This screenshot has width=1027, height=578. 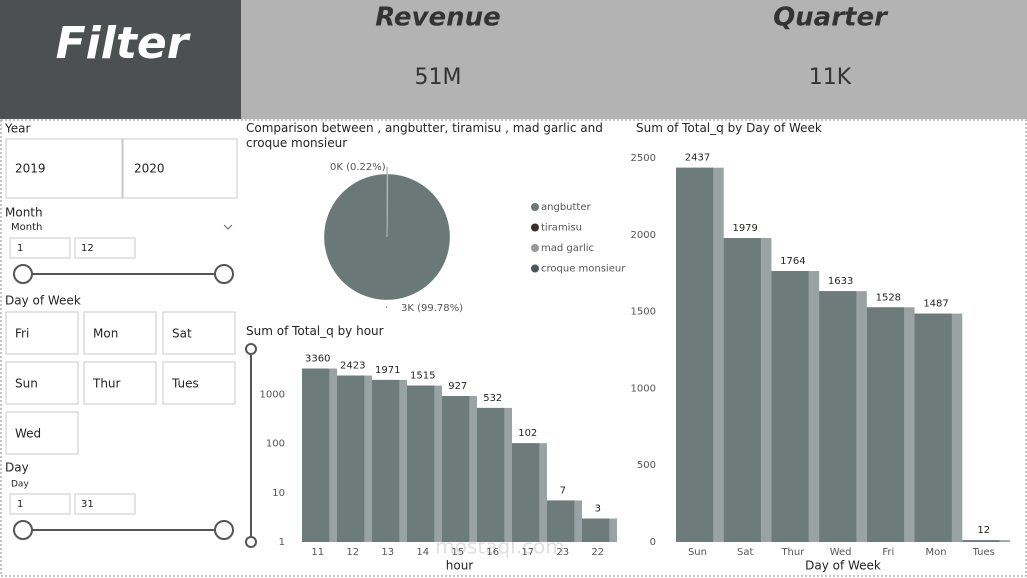 I want to click on y-tick-label: 100, so click(x=275, y=444).